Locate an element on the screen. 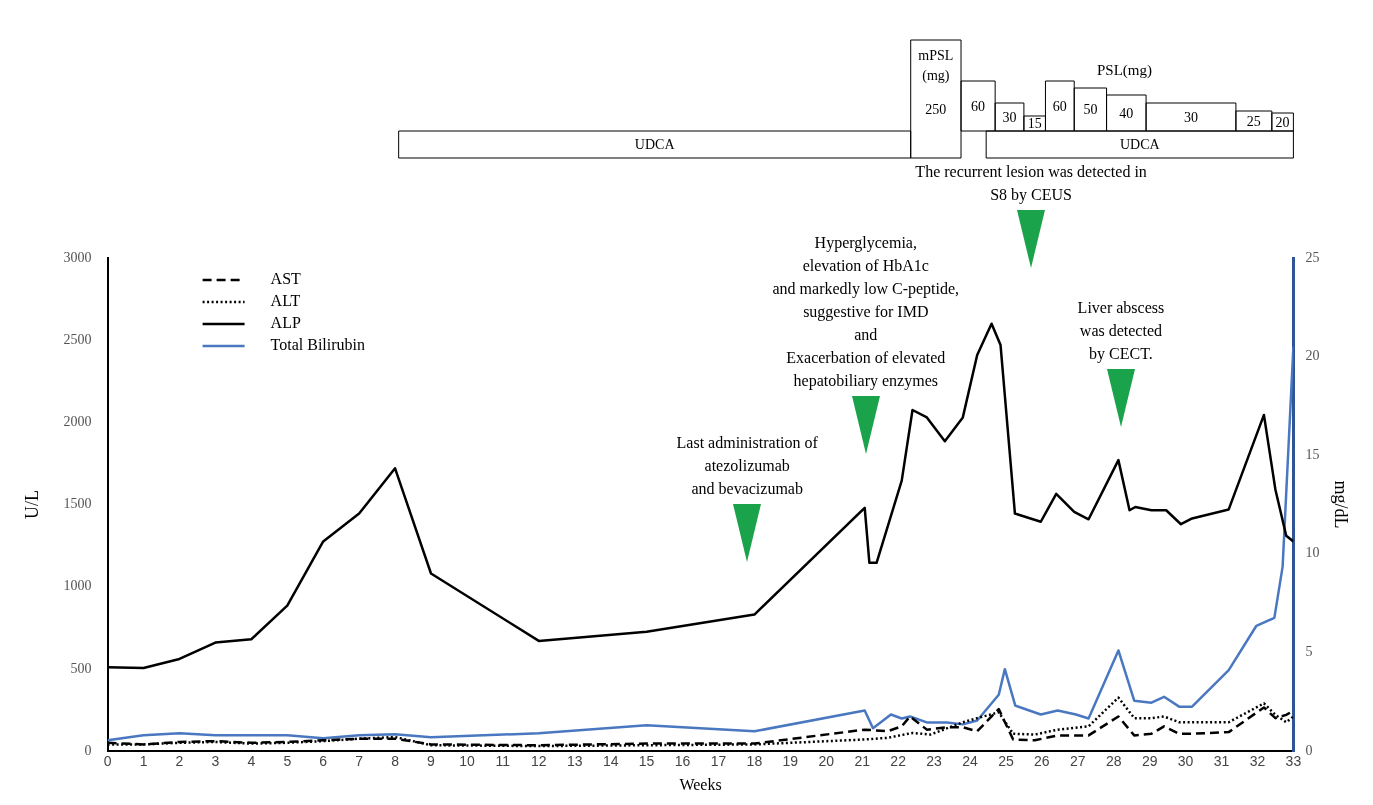 This screenshot has height=805, width=1373. y2-tick-label: 5 is located at coordinates (1309, 652).